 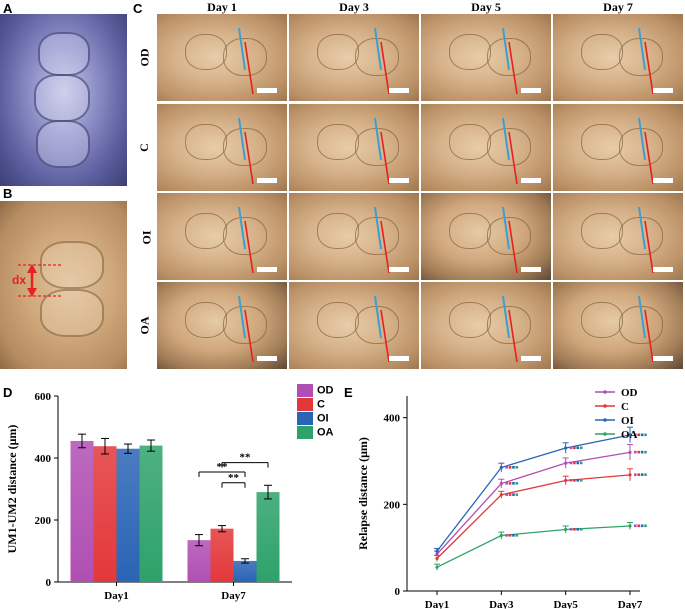 I want to click on data-point-od, so click(x=566, y=463).